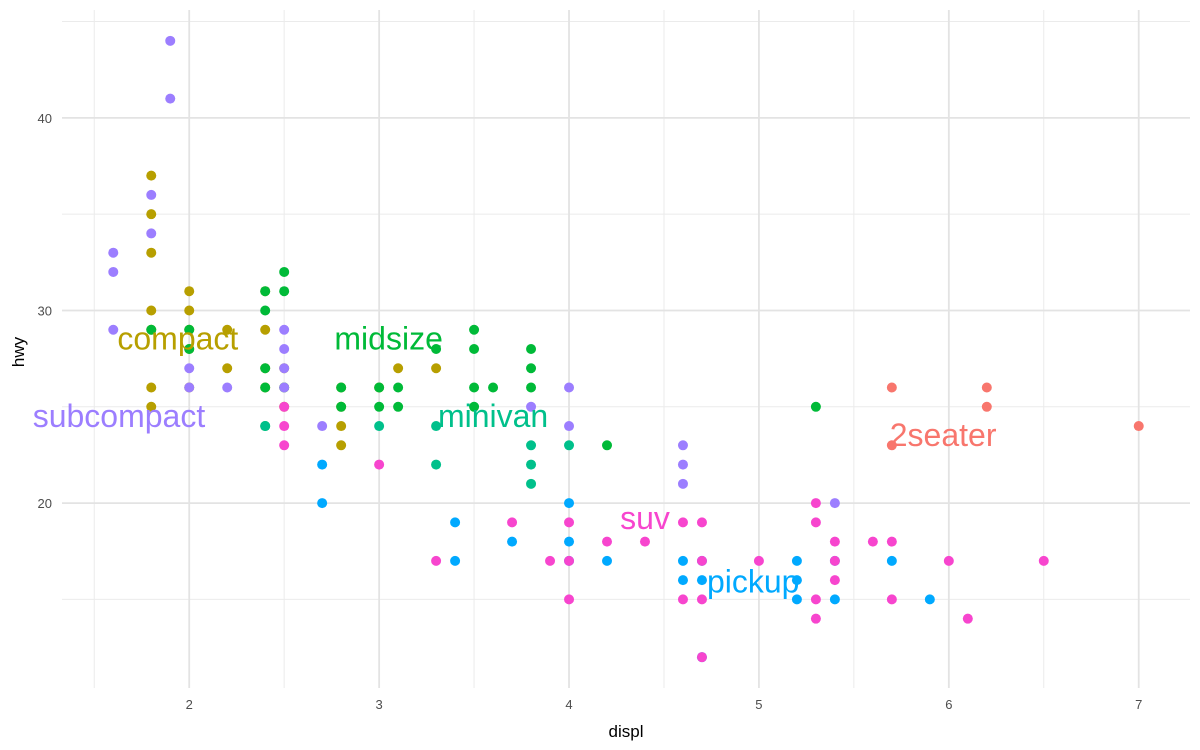 The image size is (1200, 750). Describe the element at coordinates (948, 704) in the screenshot. I see `x-tick-label: 6` at that location.